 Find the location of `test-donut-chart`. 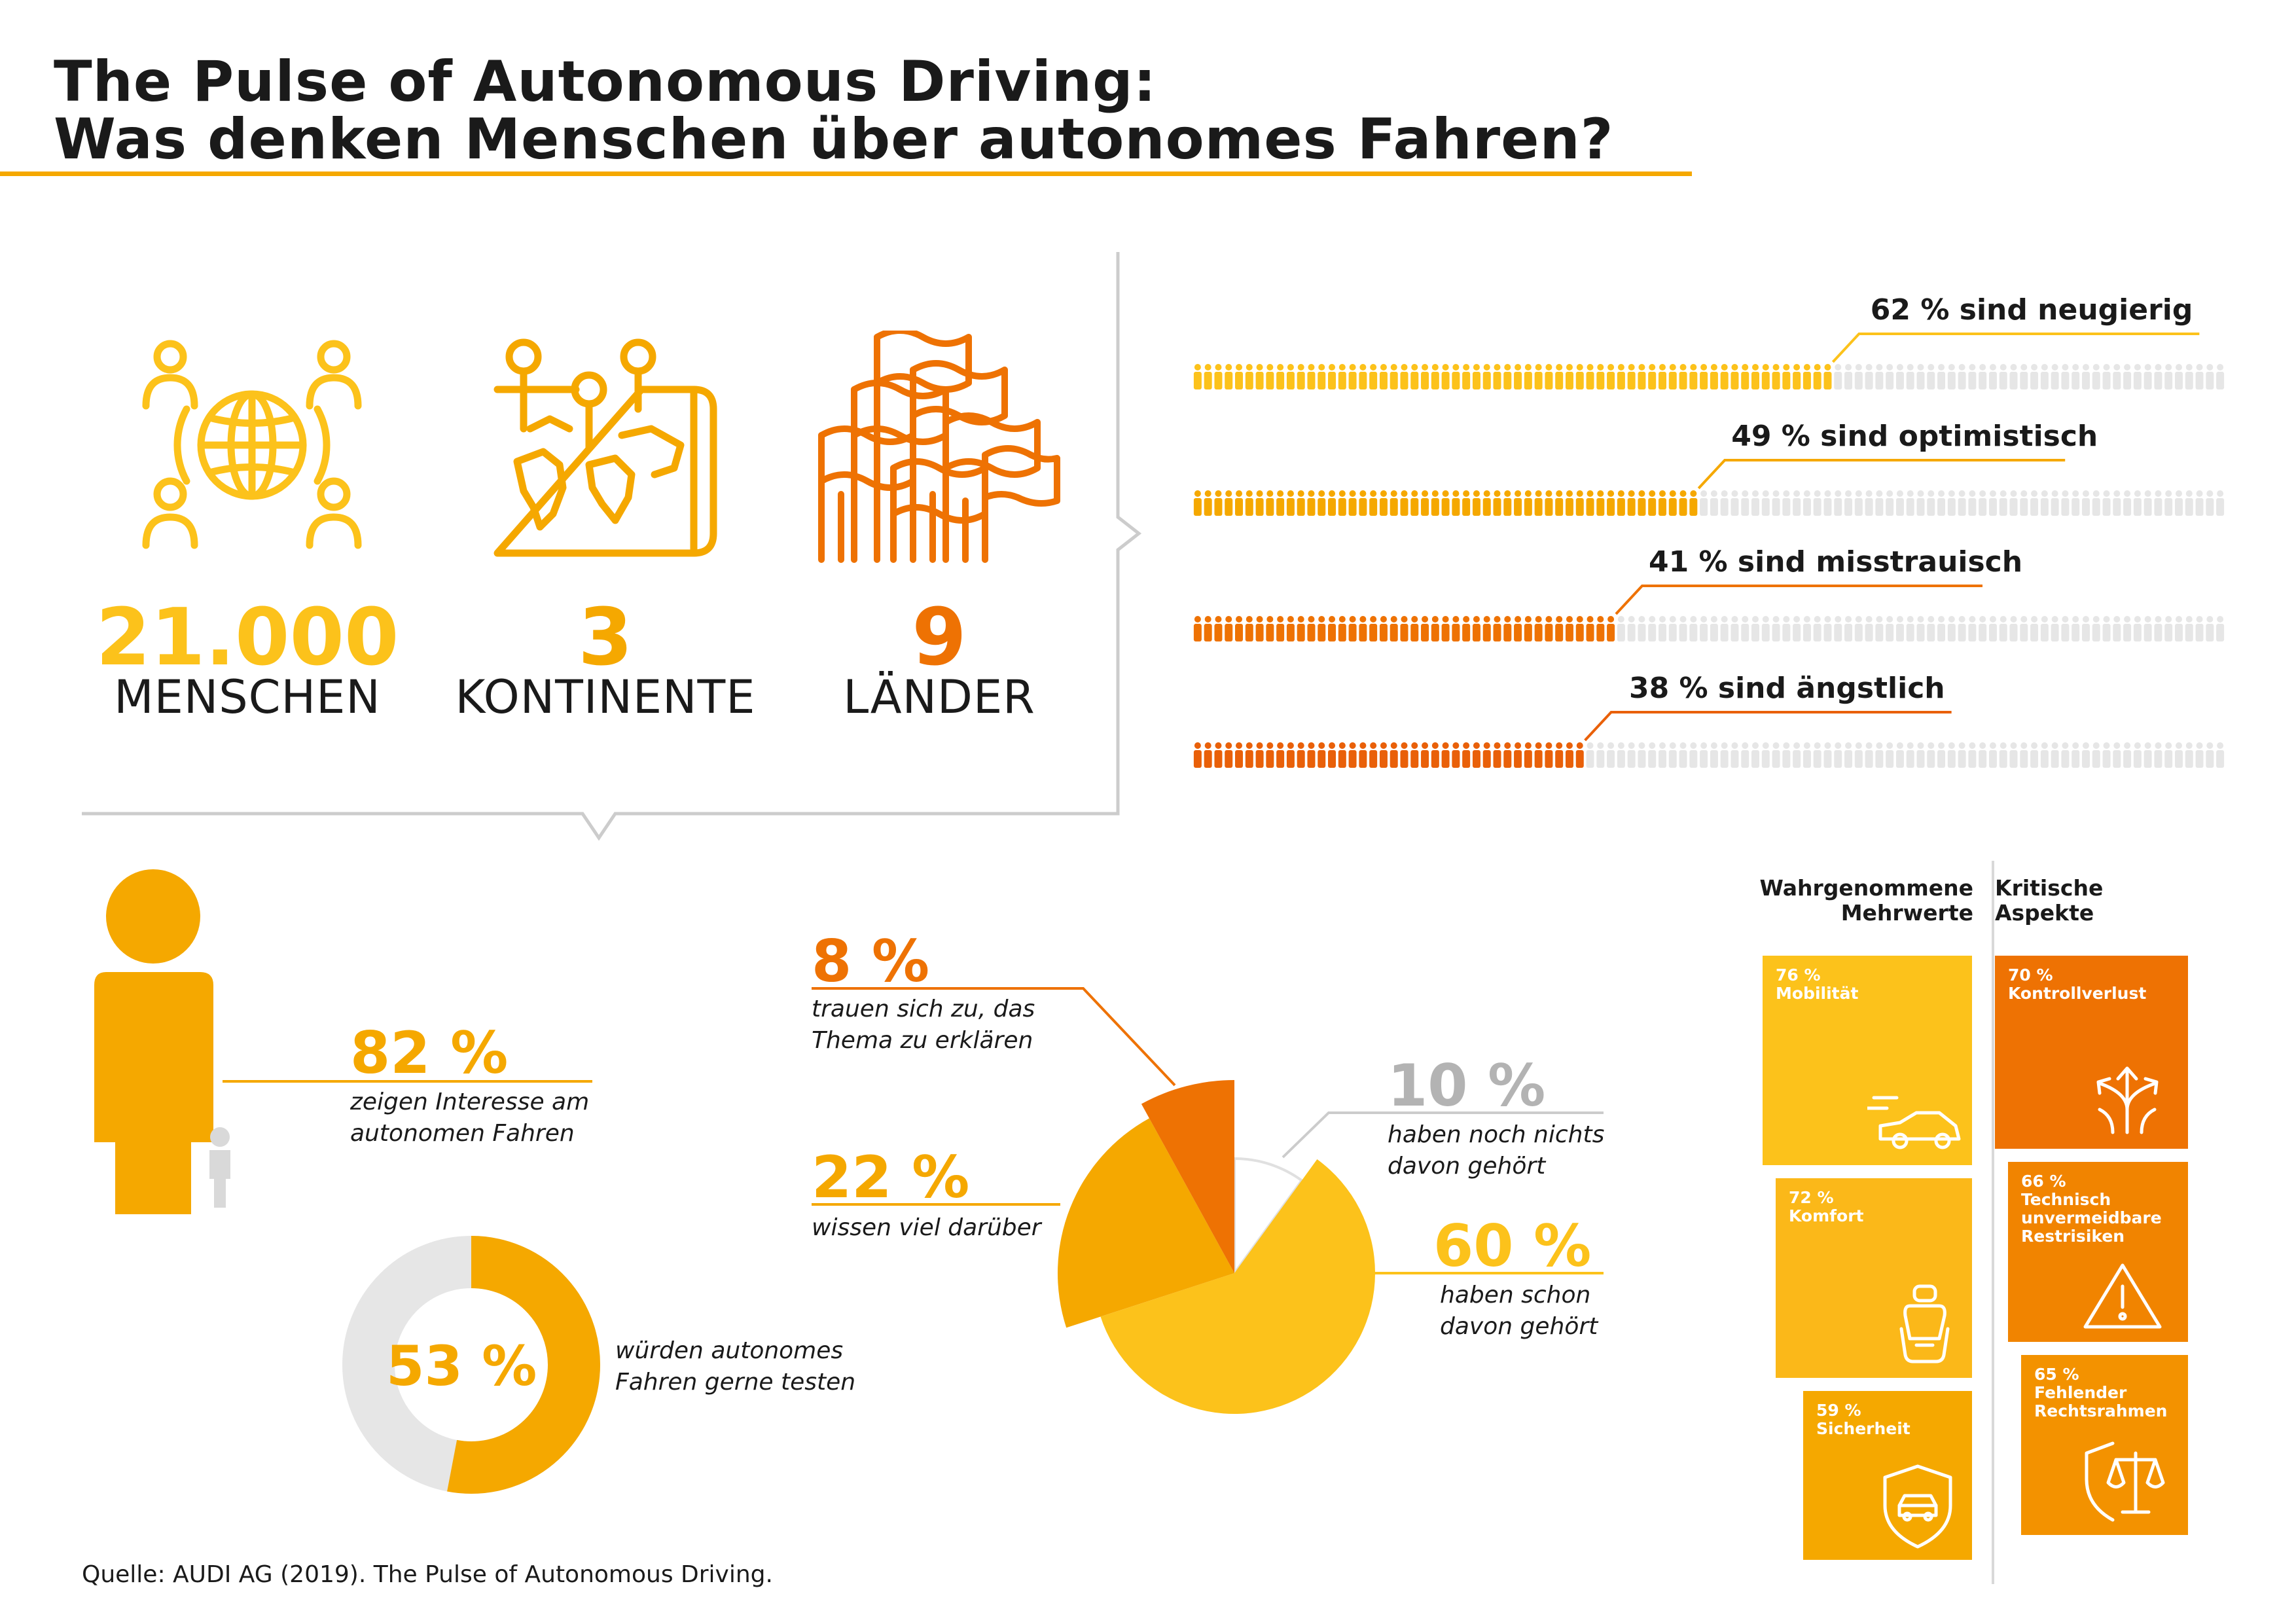

test-donut-chart is located at coordinates (471, 1365).